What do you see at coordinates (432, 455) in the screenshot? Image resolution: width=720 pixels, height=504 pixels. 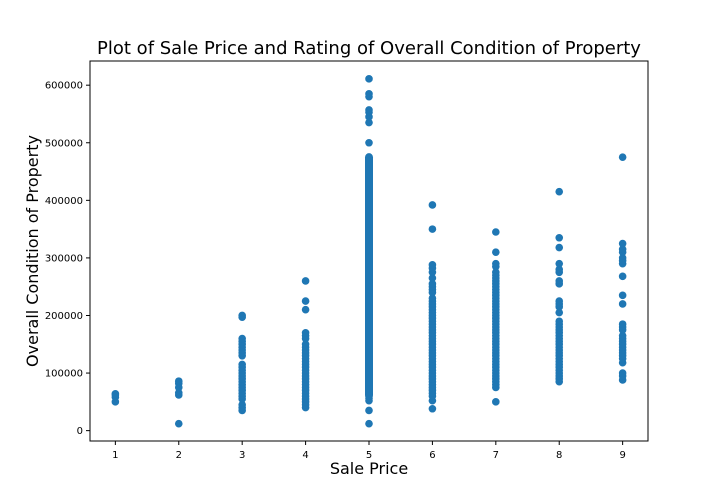 I see `x-tick-label: 6` at bounding box center [432, 455].